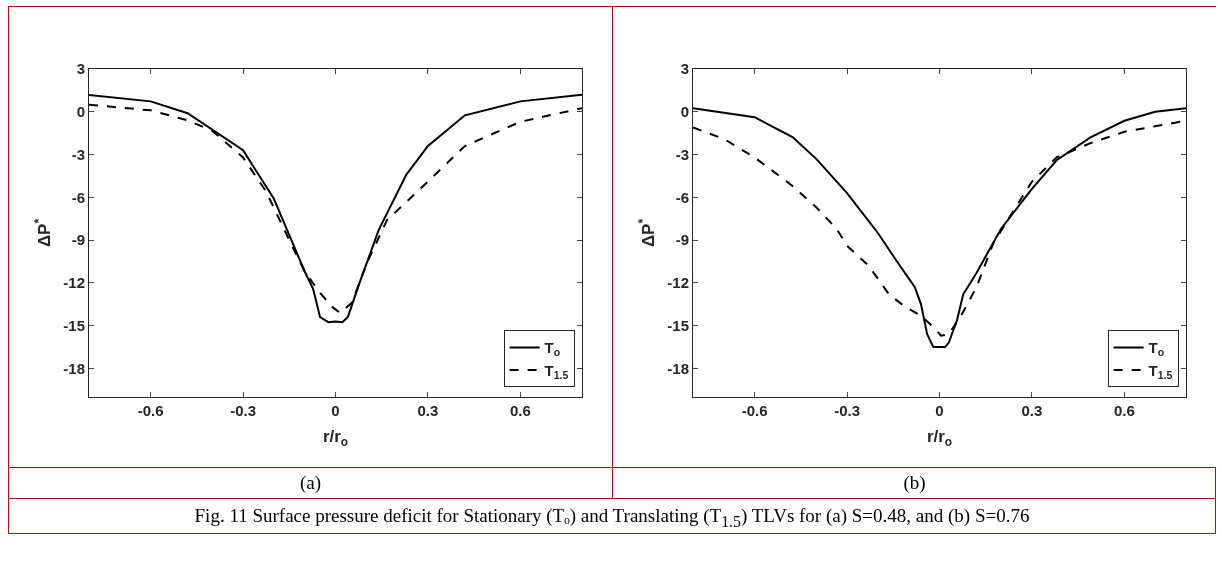 The image size is (1222, 577). What do you see at coordinates (914, 482) in the screenshot?
I see `text: (b)` at bounding box center [914, 482].